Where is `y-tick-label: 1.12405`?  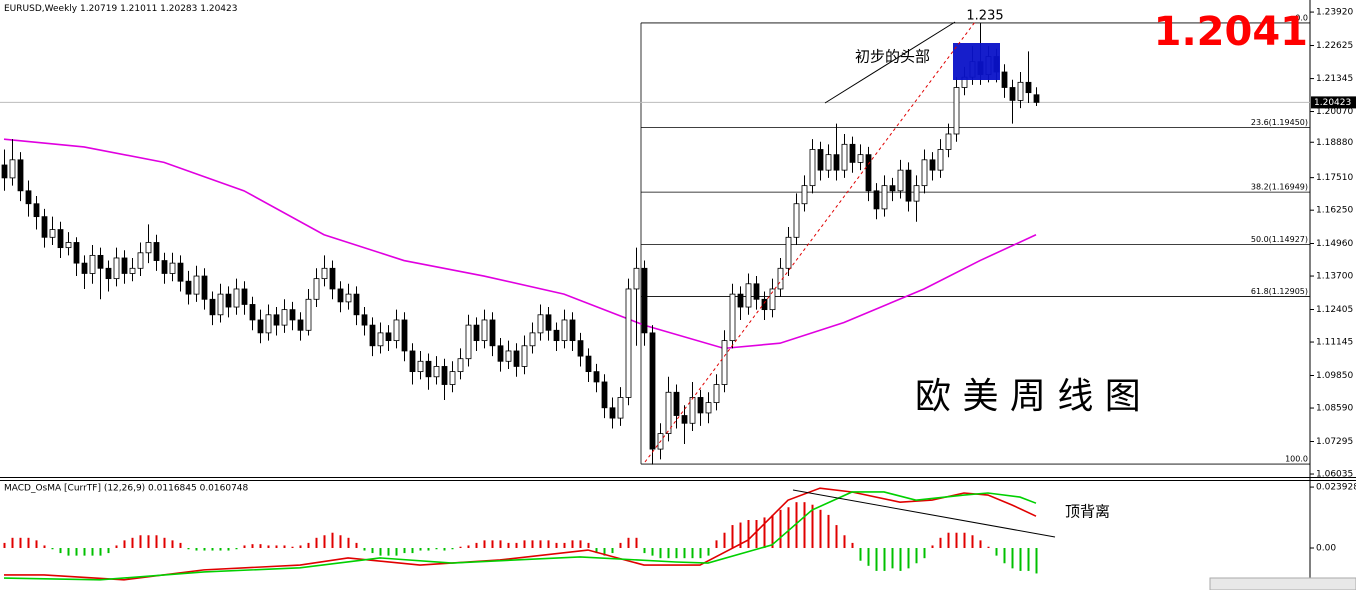
y-tick-label: 1.12405 is located at coordinates (1334, 310).